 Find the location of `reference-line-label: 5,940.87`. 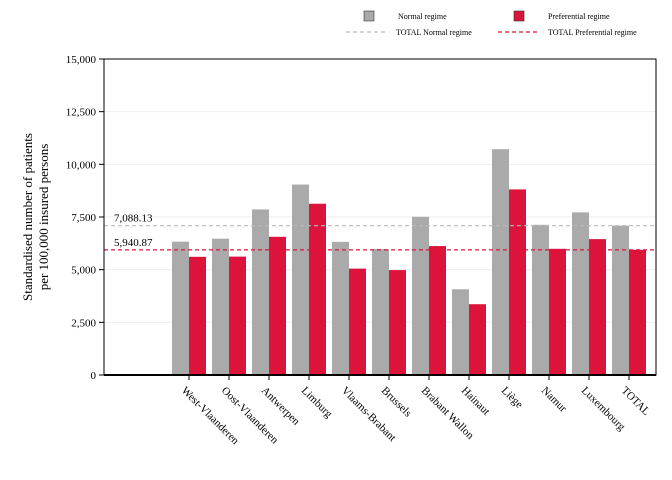

reference-line-label: 5,940.87 is located at coordinates (133, 243).